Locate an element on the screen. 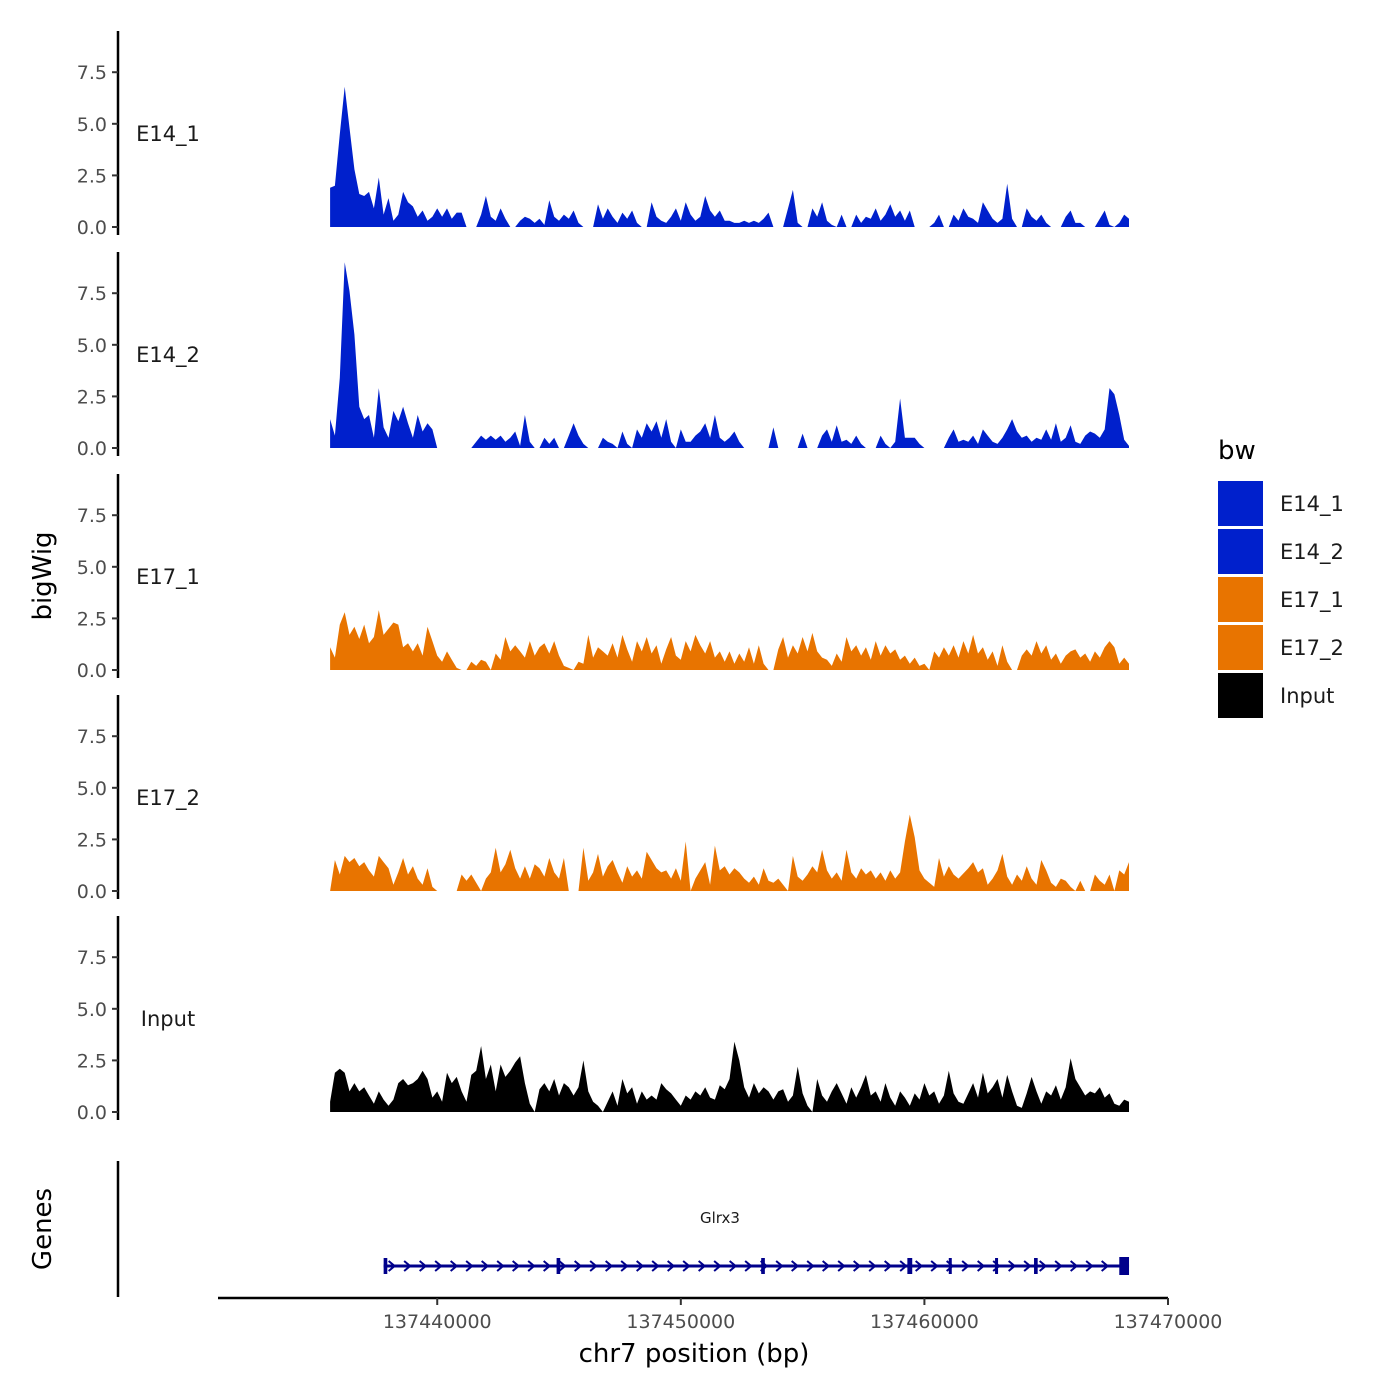 The image size is (1400, 1400). legend-label: Input is located at coordinates (1307, 696).